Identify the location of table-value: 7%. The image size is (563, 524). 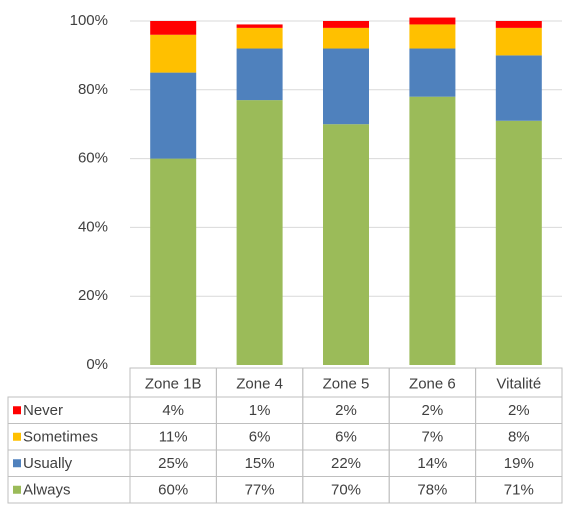
(433, 437).